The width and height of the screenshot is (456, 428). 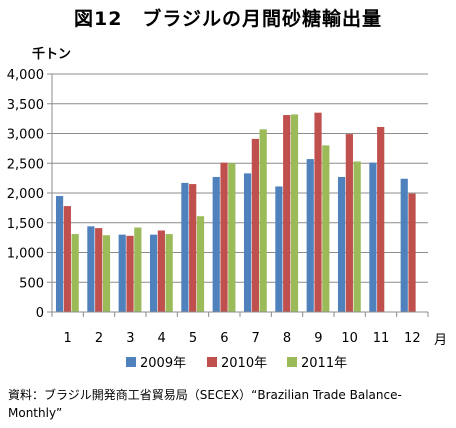 What do you see at coordinates (193, 338) in the screenshot?
I see `x-tick-label: 5` at bounding box center [193, 338].